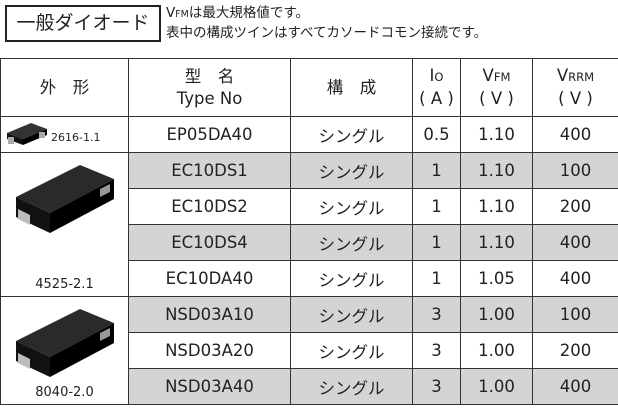 The height and width of the screenshot is (409, 618). Describe the element at coordinates (209, 76) in the screenshot. I see `header-label: 型 名` at that location.